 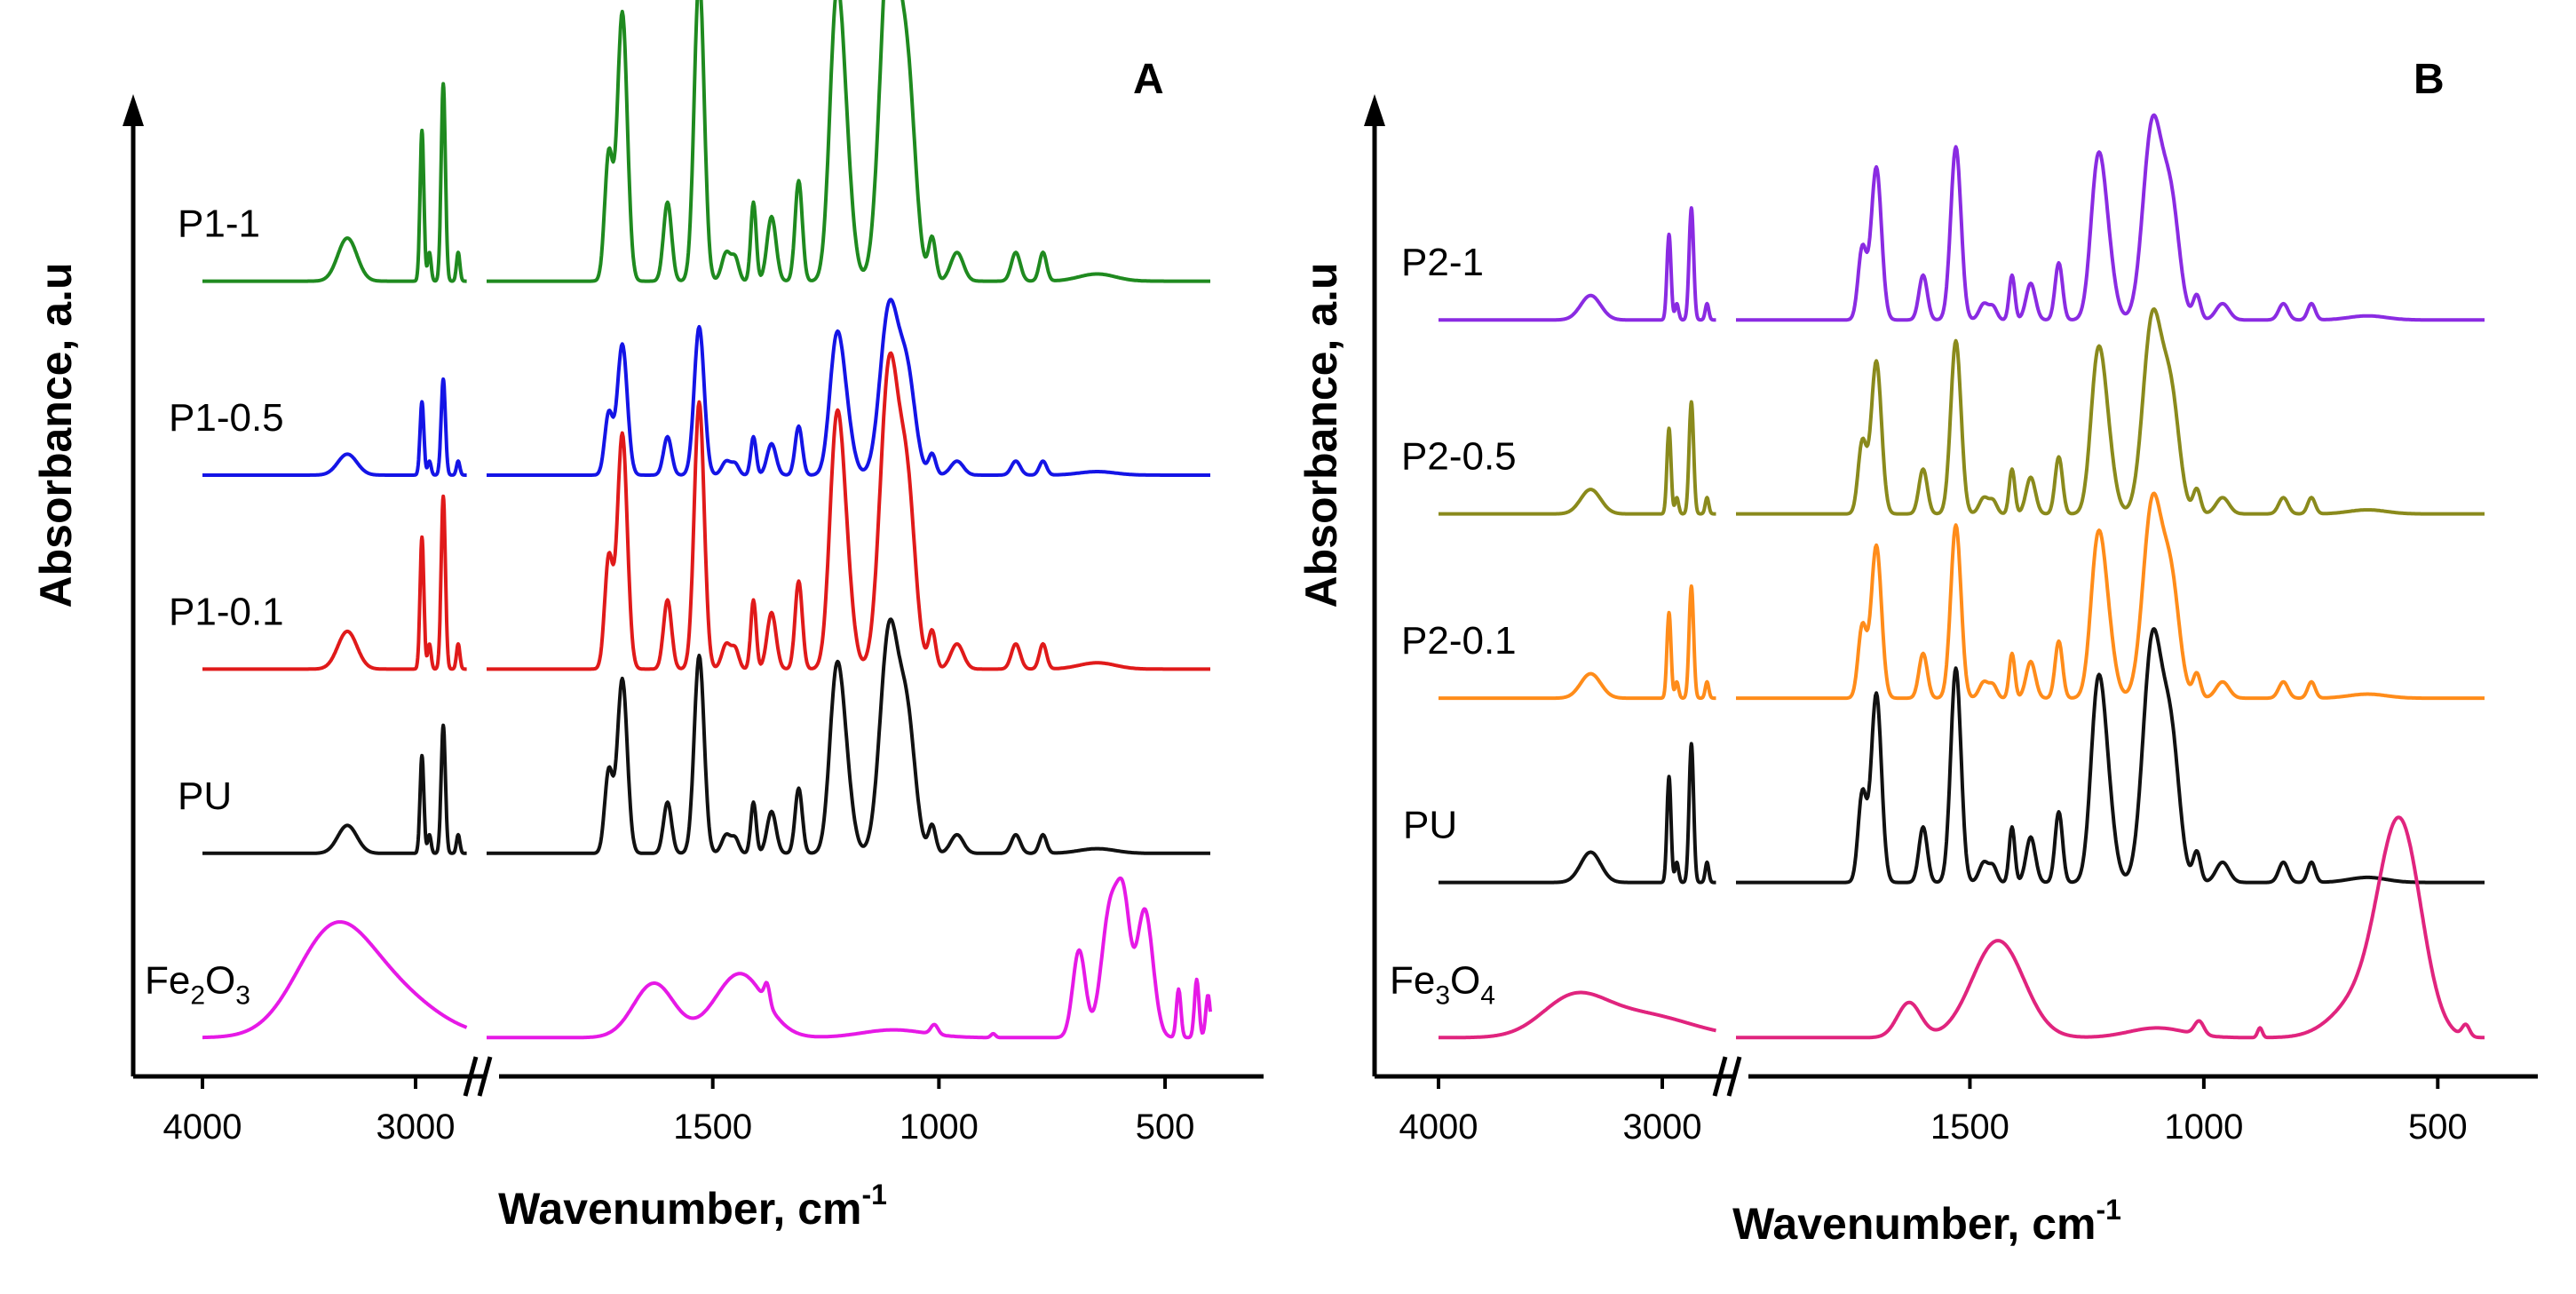 I want to click on series-label: Fe3O4, so click(x=1443, y=984).